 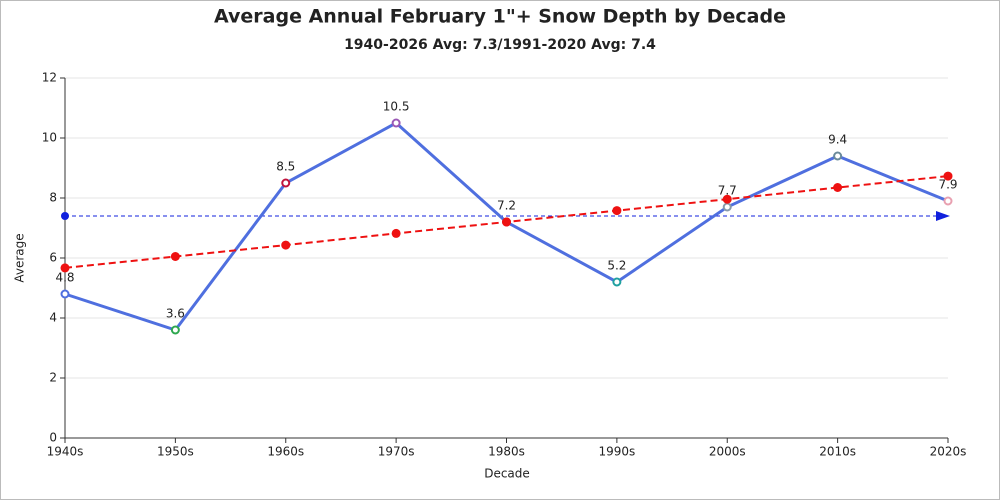 I want to click on y-axis-label: Average, so click(x=20, y=257).